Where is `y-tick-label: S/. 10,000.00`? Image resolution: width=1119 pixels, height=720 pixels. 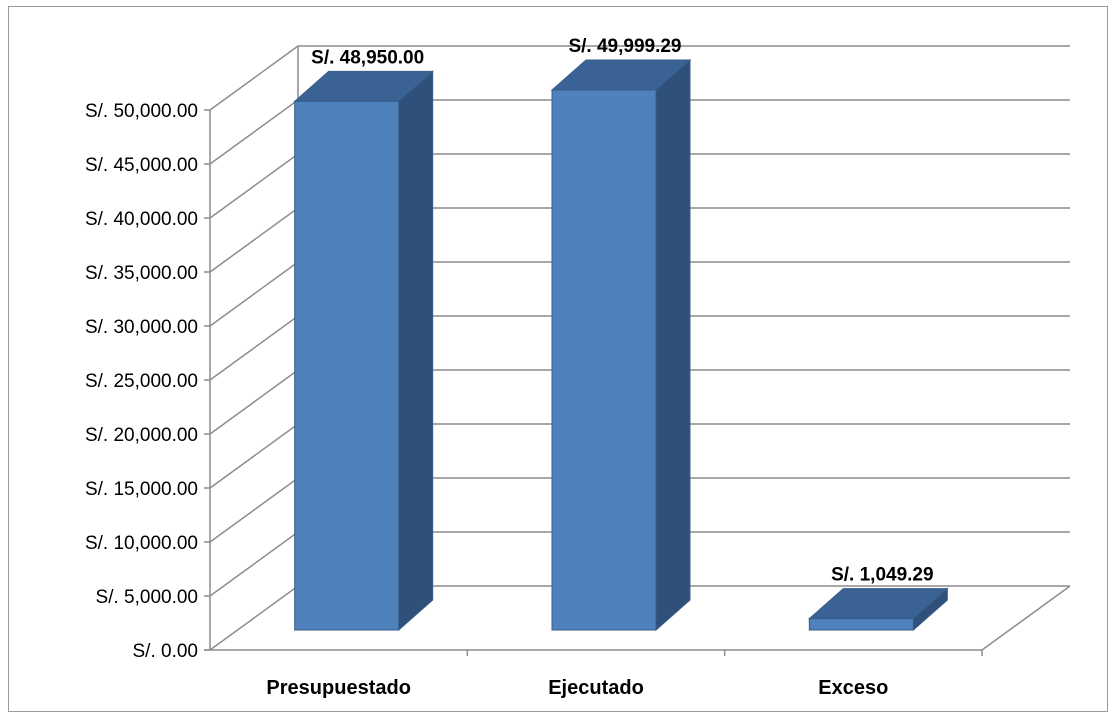 y-tick-label: S/. 10,000.00 is located at coordinates (141, 543).